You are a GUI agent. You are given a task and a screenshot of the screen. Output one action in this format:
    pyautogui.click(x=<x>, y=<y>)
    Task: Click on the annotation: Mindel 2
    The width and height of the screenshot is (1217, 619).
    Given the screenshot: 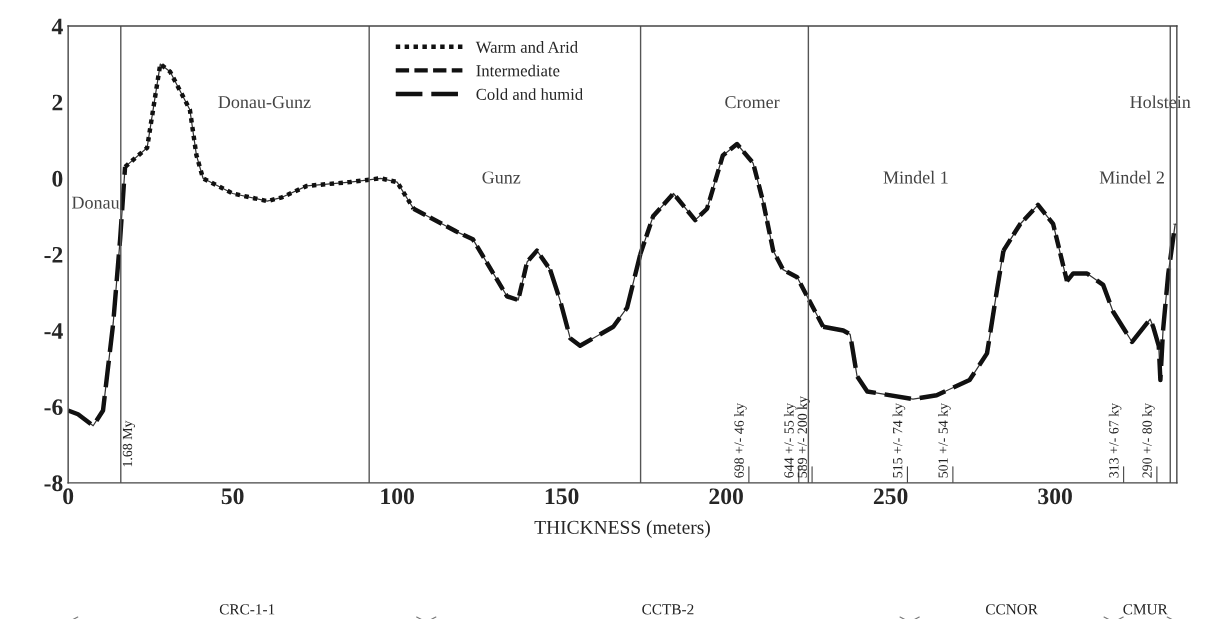 What is the action you would take?
    pyautogui.click(x=1131, y=177)
    